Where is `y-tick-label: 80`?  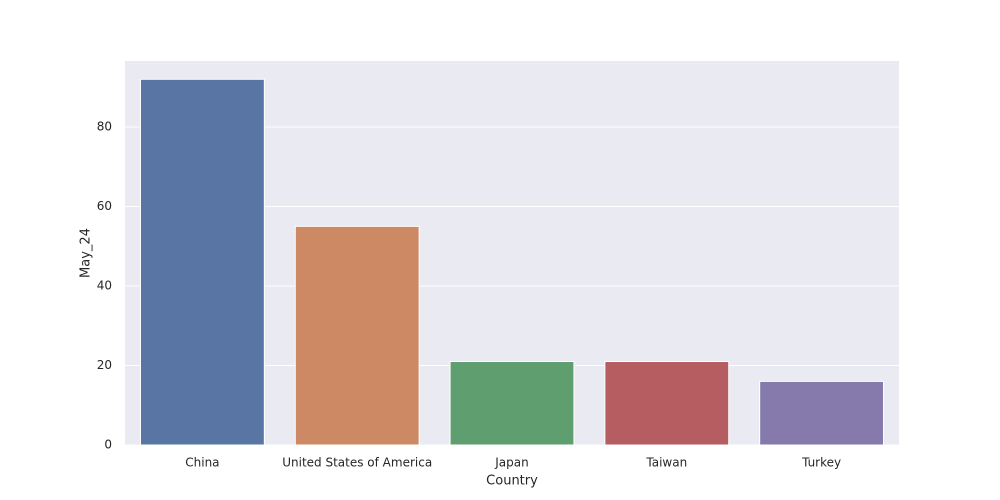 y-tick-label: 80 is located at coordinates (104, 126).